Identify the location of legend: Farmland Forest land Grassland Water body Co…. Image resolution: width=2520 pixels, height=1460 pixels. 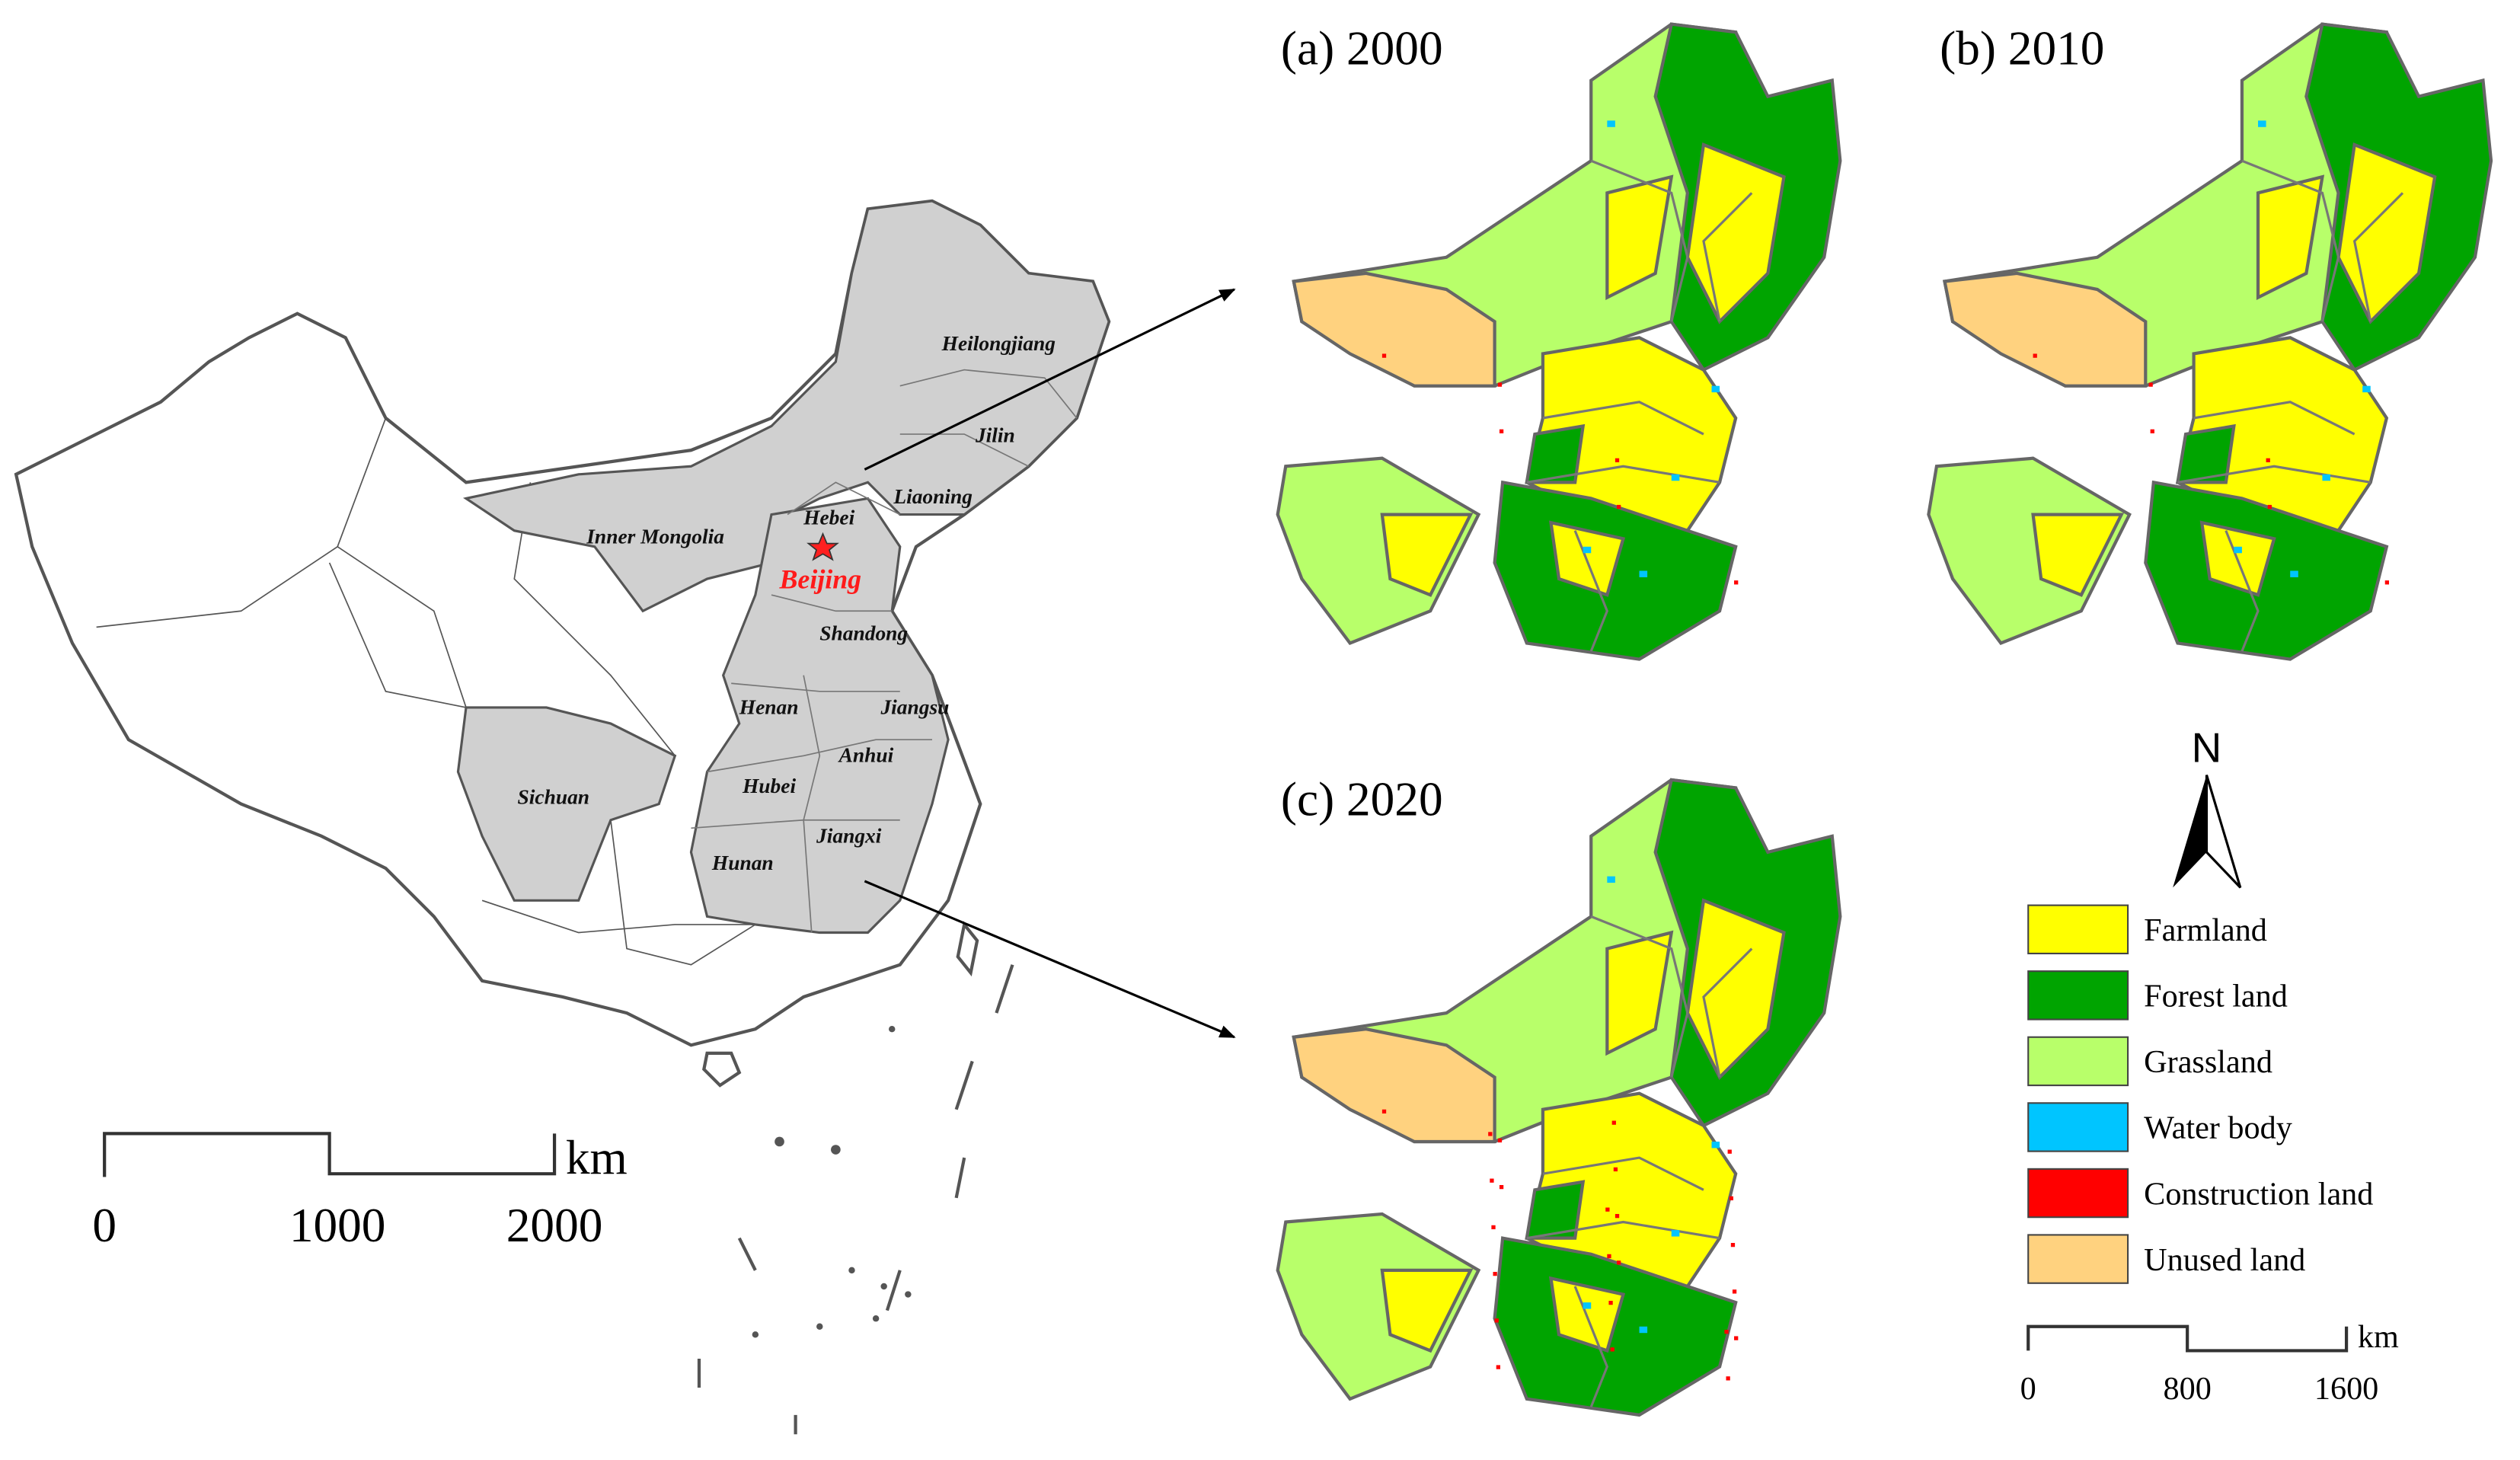
(2200, 1094).